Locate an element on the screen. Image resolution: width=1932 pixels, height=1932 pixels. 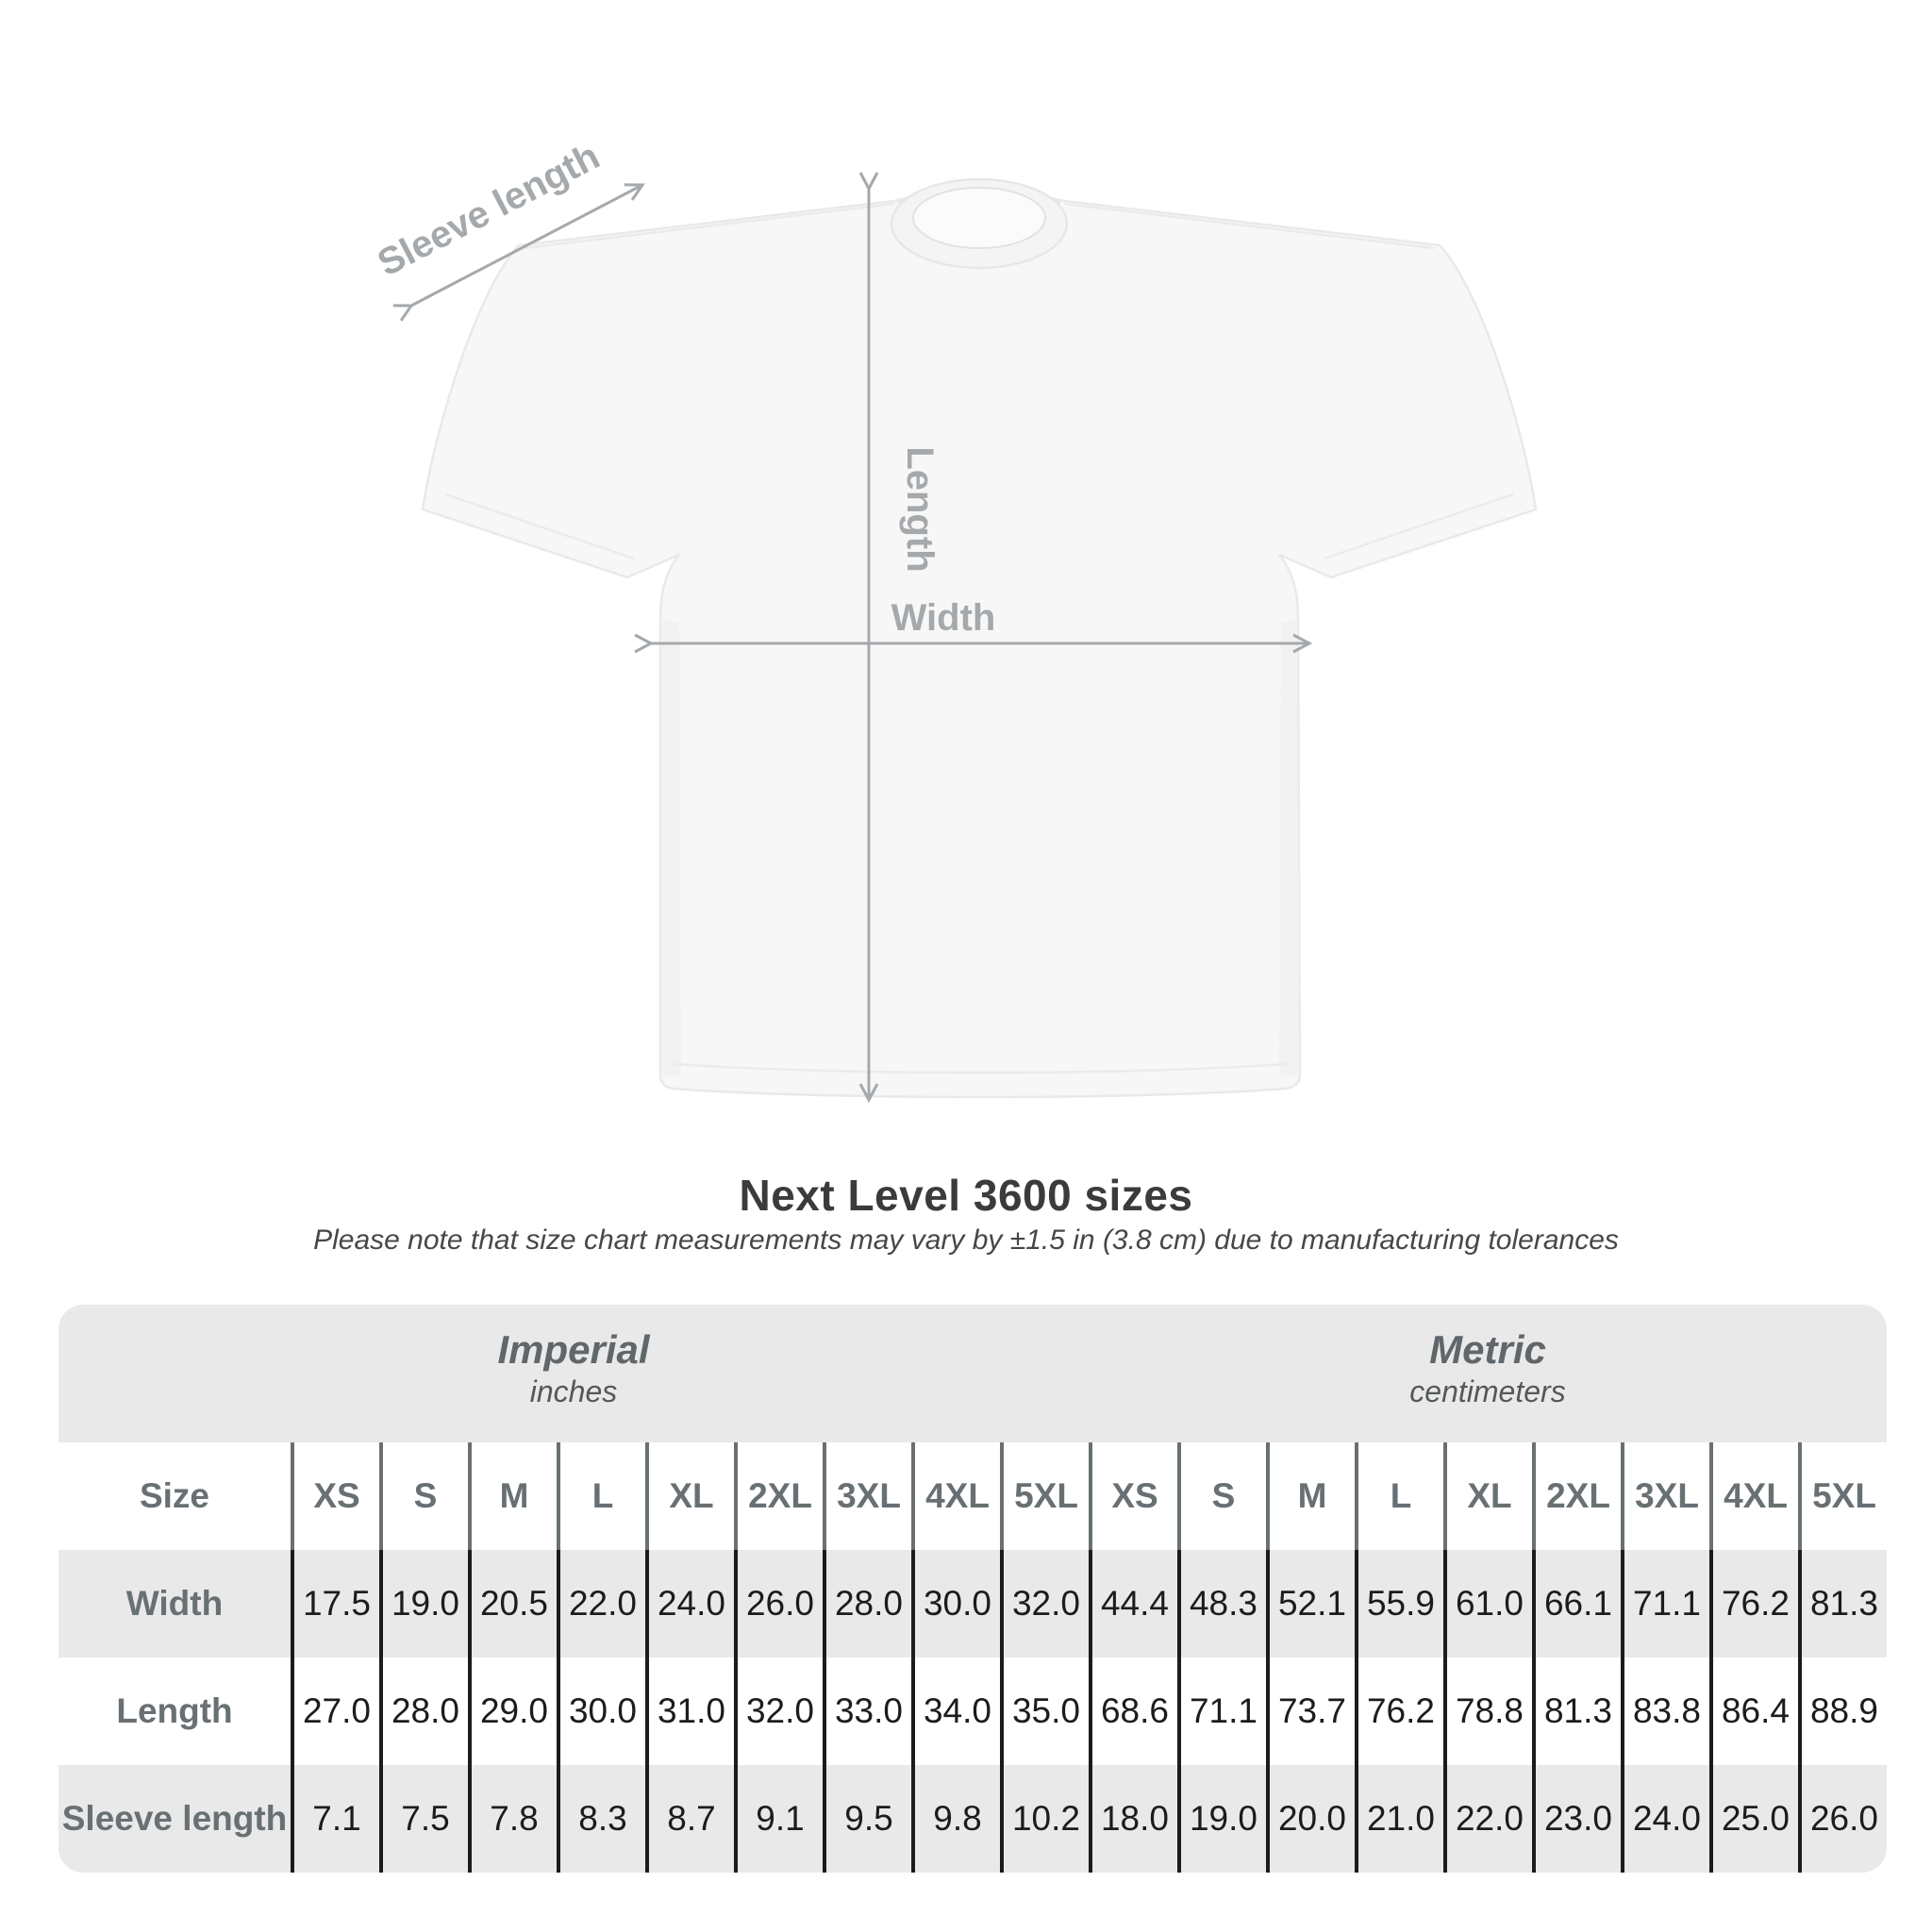
length-value-cell: 28.0 is located at coordinates (423, 1711).